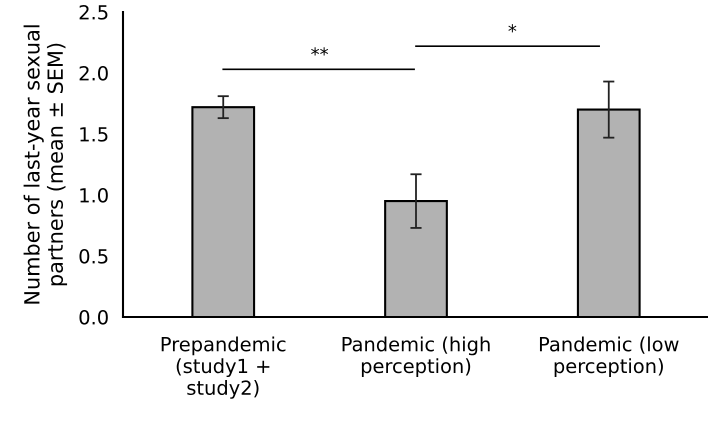  What do you see at coordinates (94, 73) in the screenshot?
I see `y-tick-label: 2.0` at bounding box center [94, 73].